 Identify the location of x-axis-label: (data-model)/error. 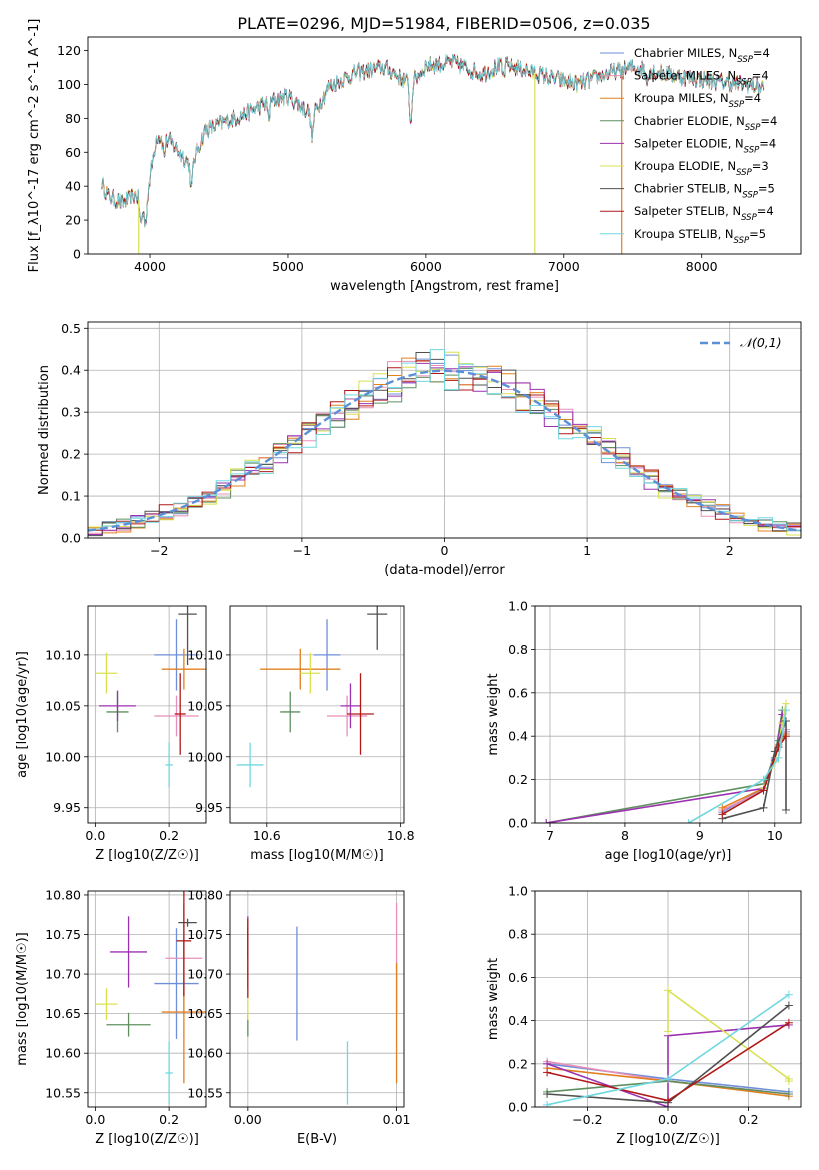
(444, 570).